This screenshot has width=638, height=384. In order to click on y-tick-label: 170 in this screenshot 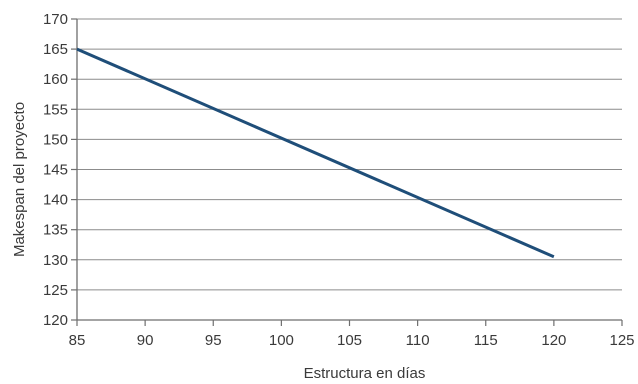, I will do `click(55, 19)`.